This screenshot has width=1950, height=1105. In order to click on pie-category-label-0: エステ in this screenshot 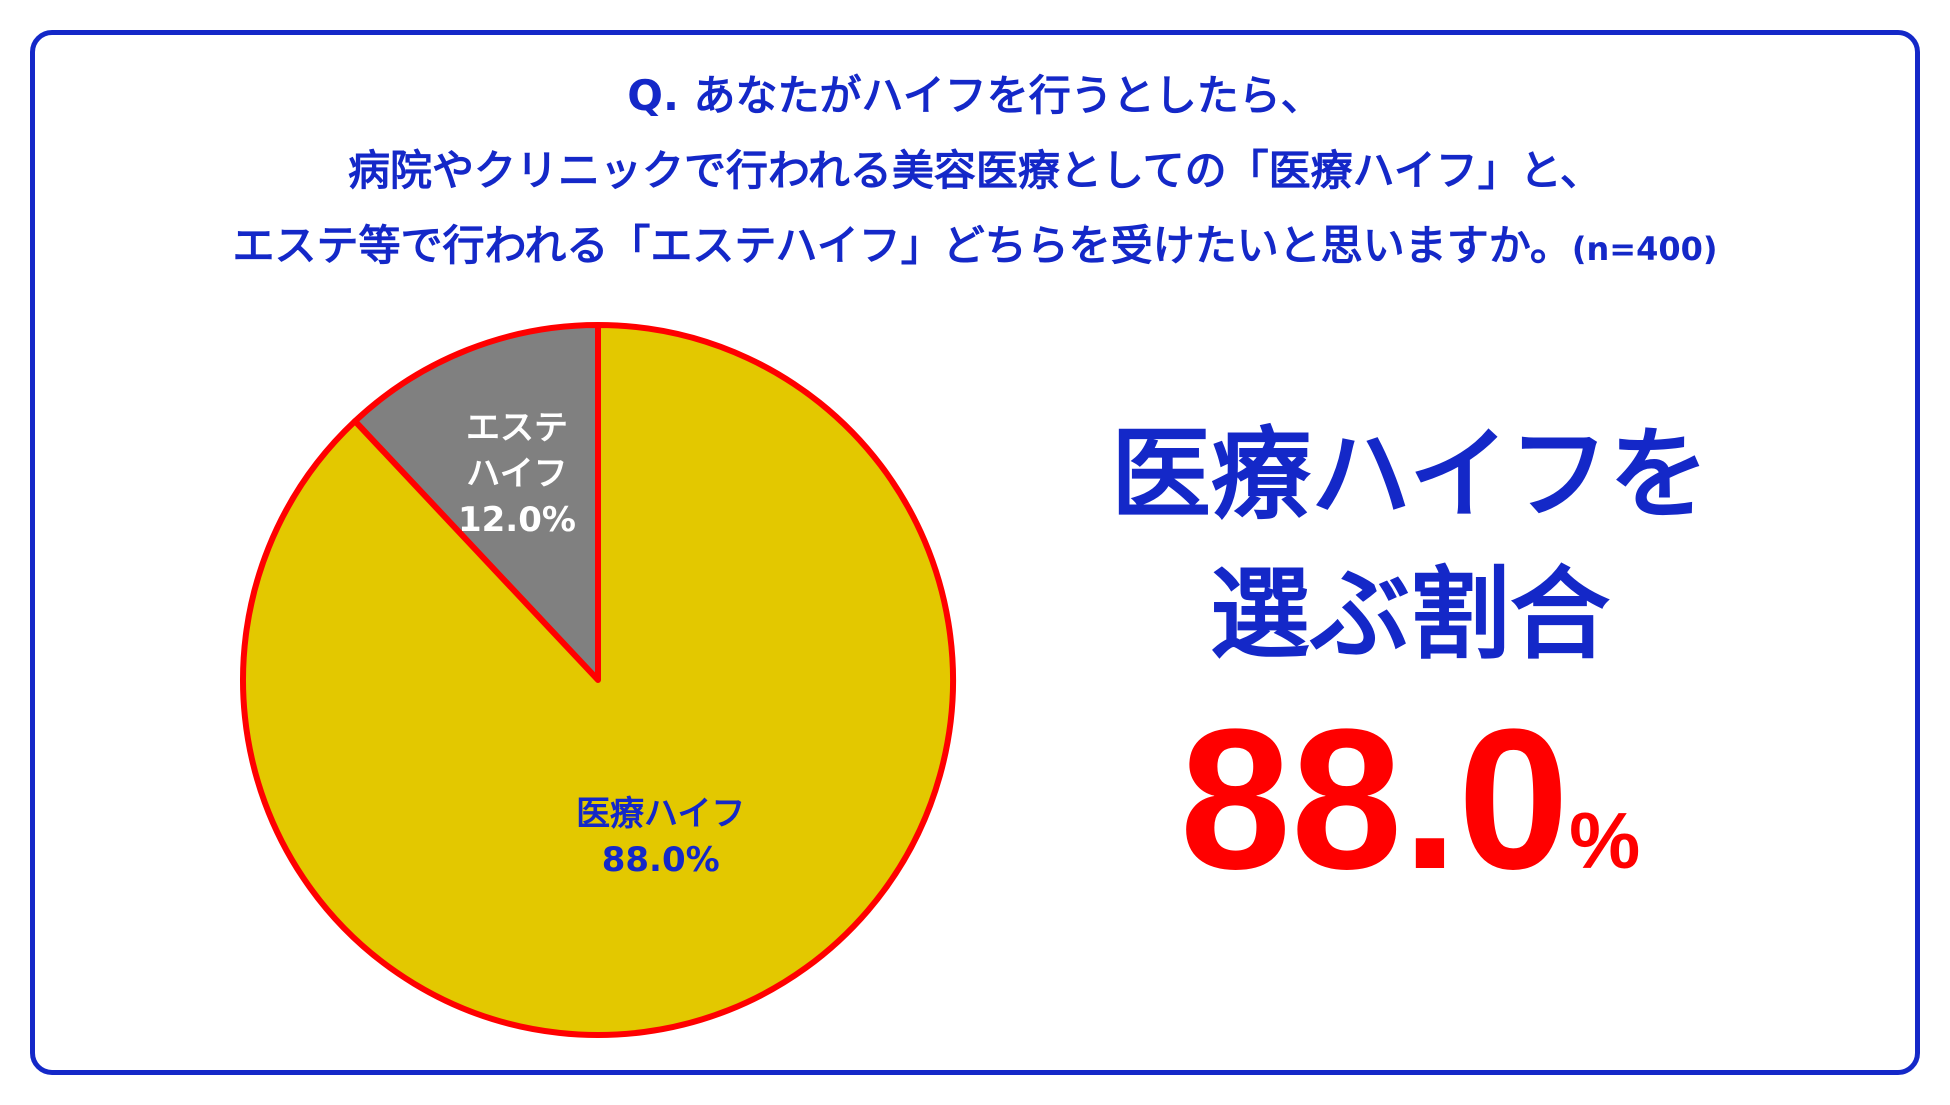, I will do `click(517, 428)`.